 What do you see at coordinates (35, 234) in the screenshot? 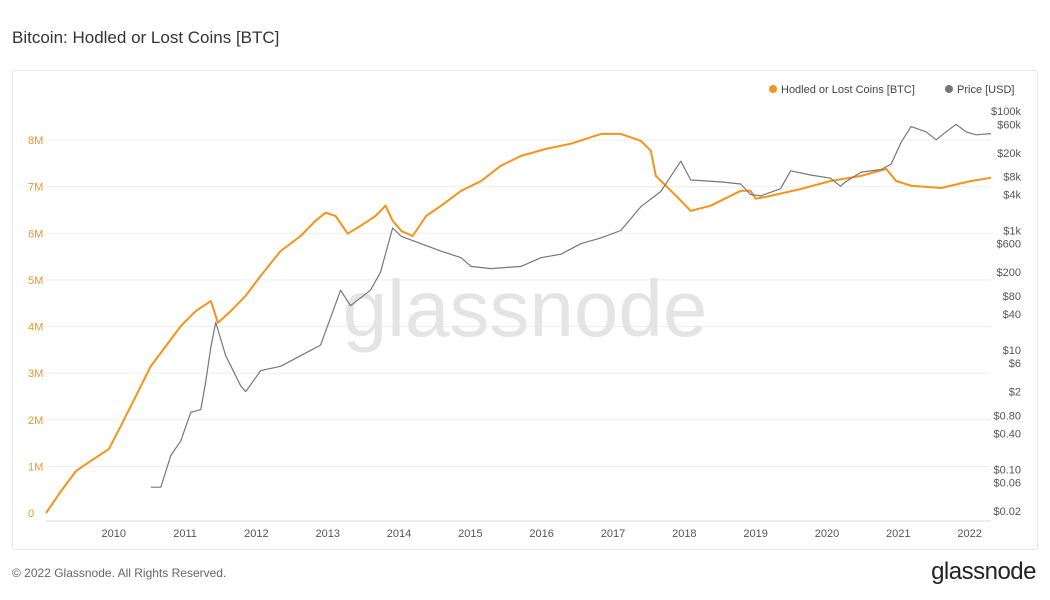
I see `y-left-tick-label: 6M` at bounding box center [35, 234].